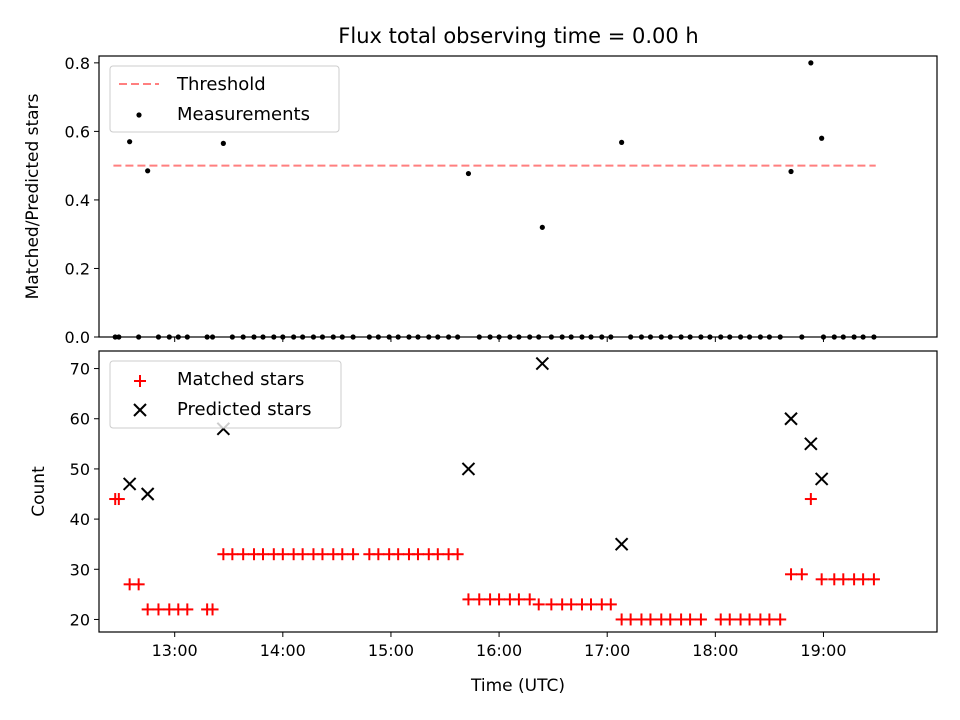 The image size is (960, 720). I want to click on count-legend: Matched stars Predicted stars, so click(225, 394).